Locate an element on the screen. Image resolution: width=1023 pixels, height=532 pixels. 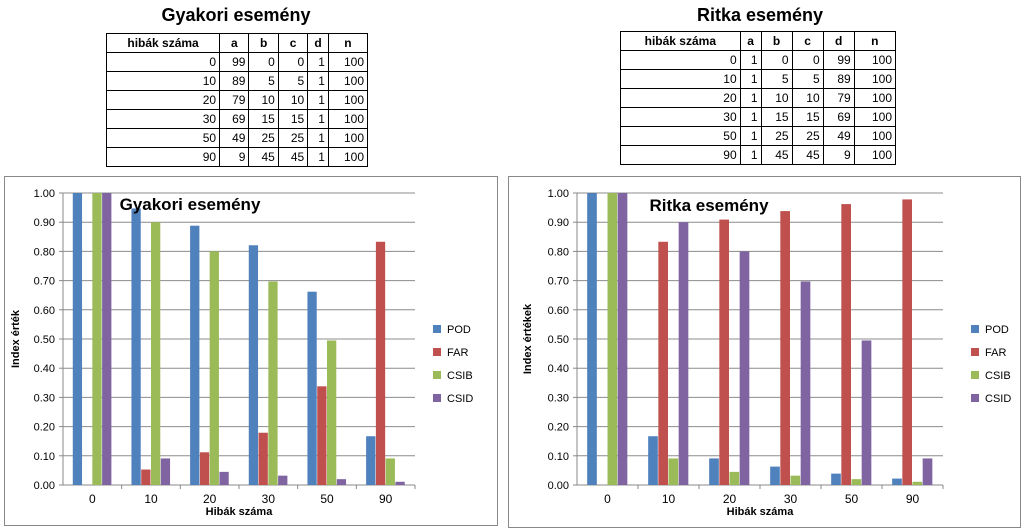
table-row: 0 1 0 0 99 100 is located at coordinates (758, 60).